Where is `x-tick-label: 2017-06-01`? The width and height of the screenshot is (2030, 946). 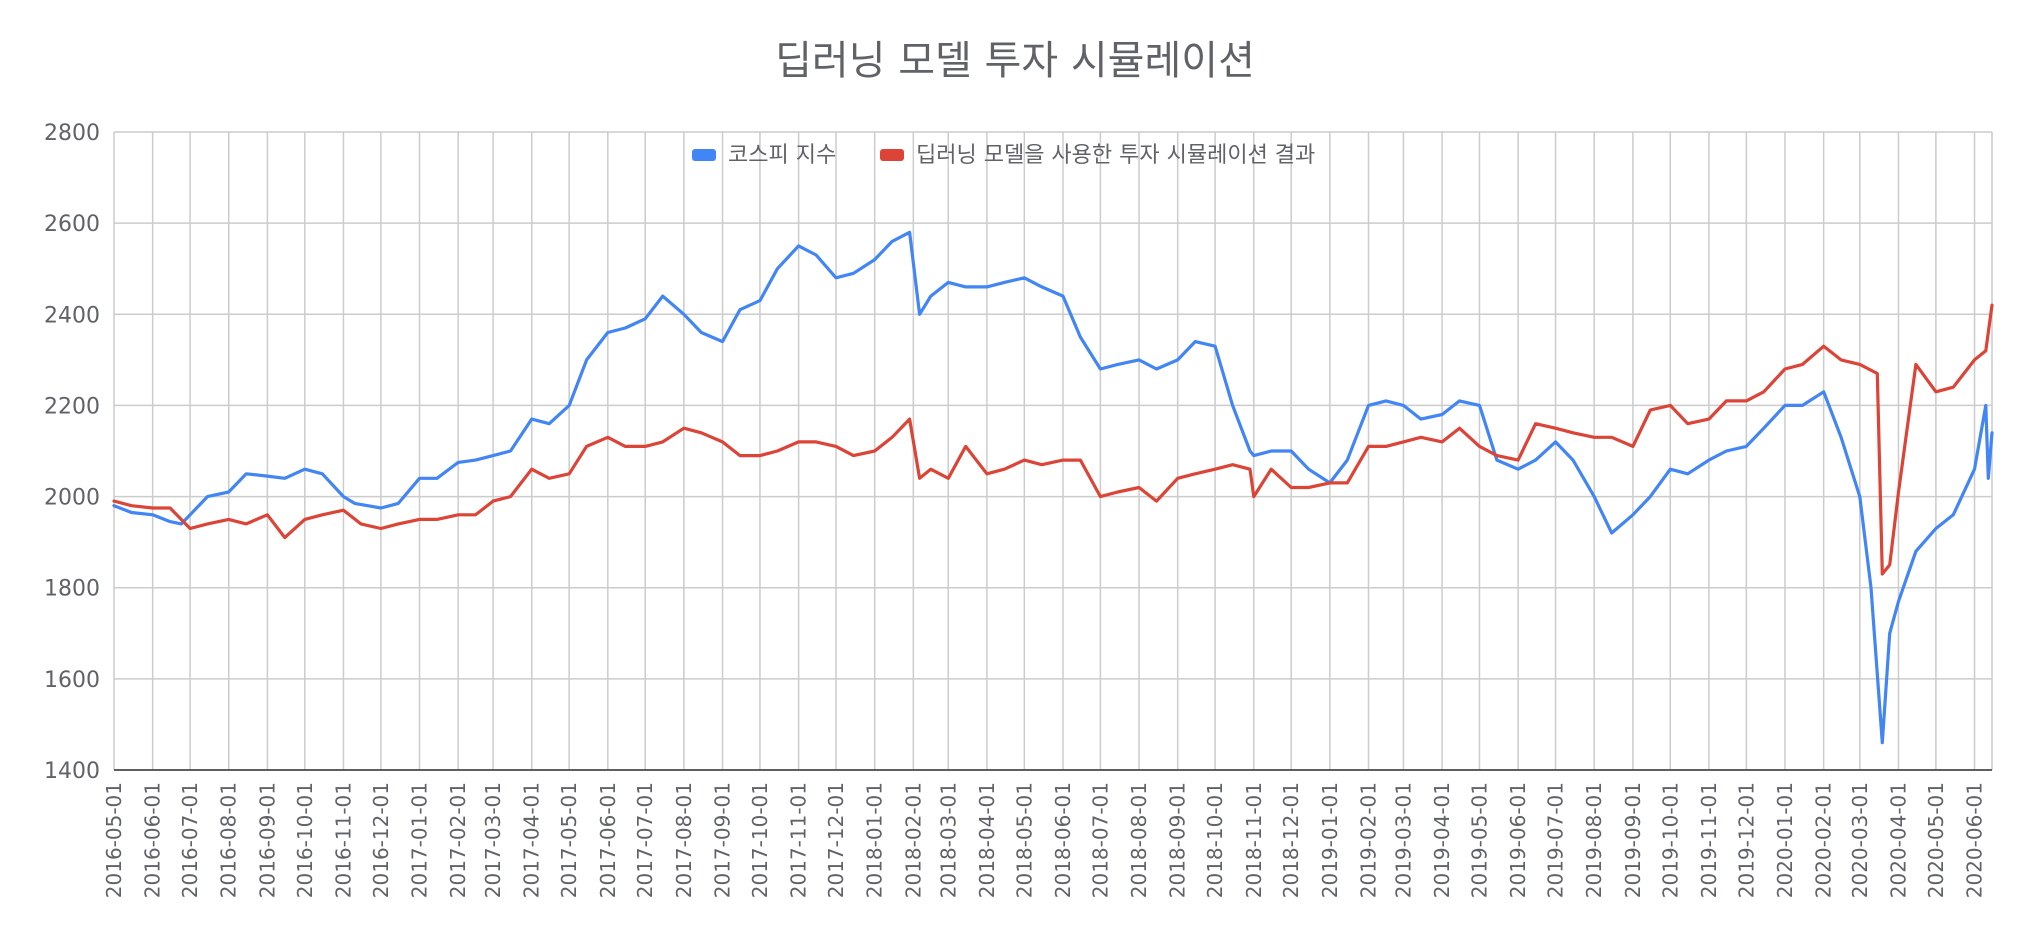 x-tick-label: 2017-06-01 is located at coordinates (608, 840).